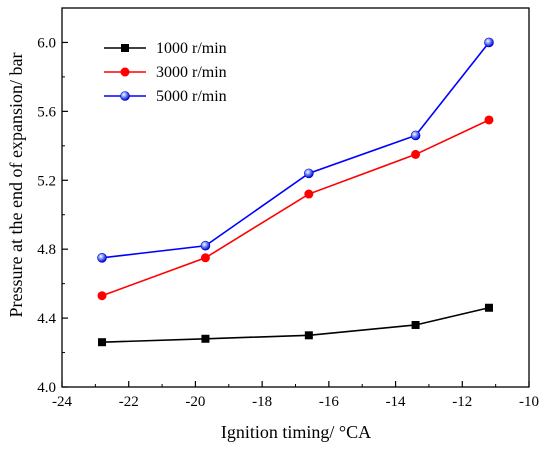 This screenshot has width=550, height=456. I want to click on legend-item: 5000 r/min, so click(165, 96).